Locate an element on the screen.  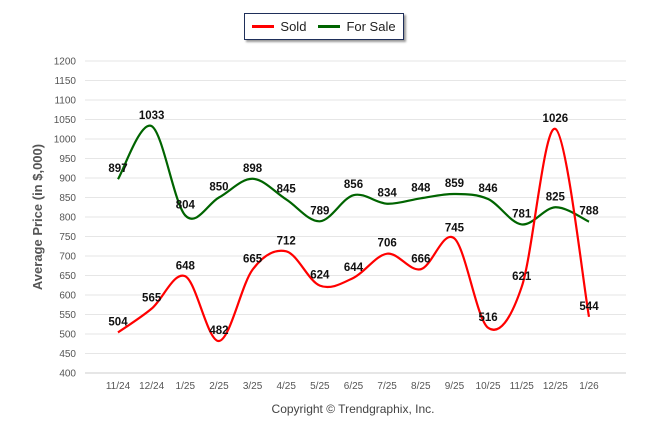
data-label: 781 is located at coordinates (522, 214).